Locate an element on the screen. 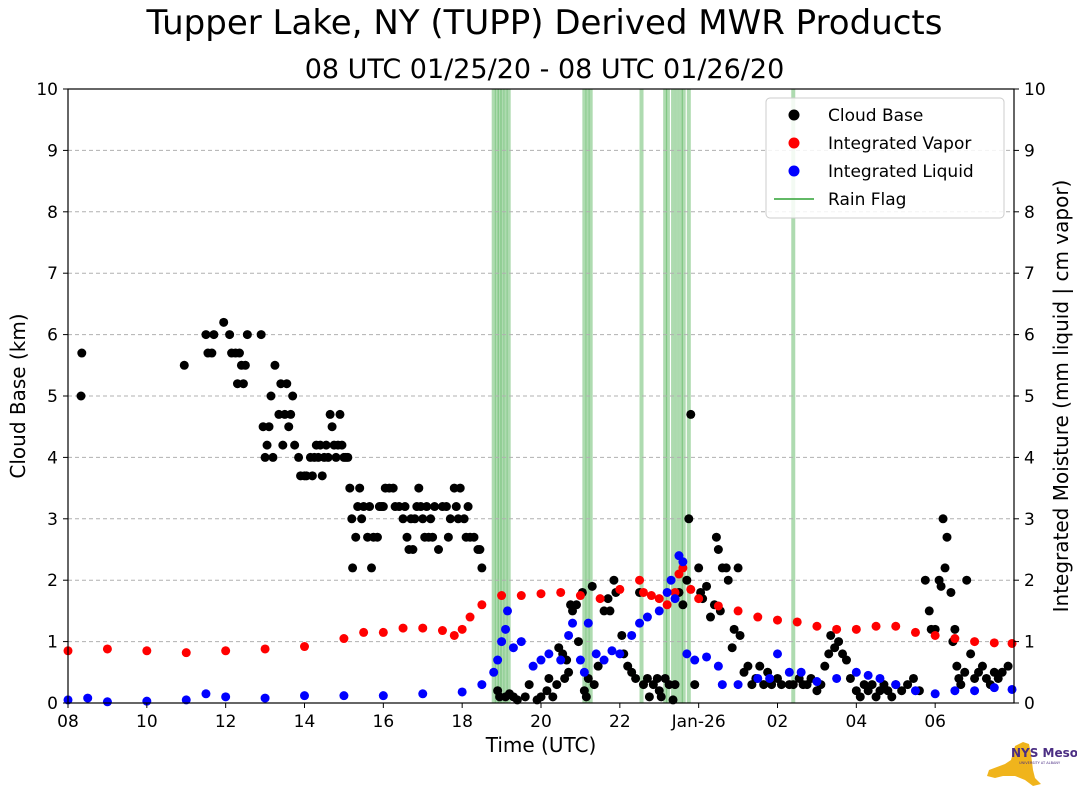 Image resolution: width=1089 pixels, height=804 pixels. x-tick-label: 14 is located at coordinates (305, 722).